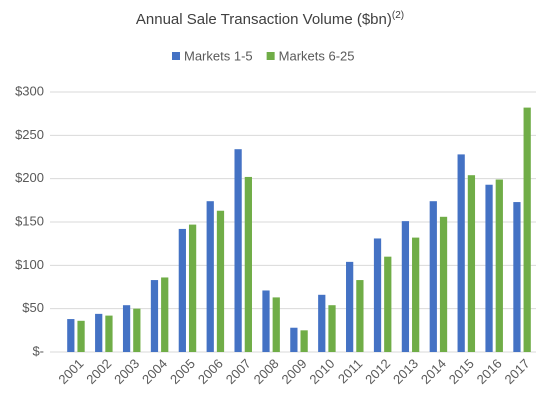 This screenshot has height=402, width=539. Describe the element at coordinates (317, 55) in the screenshot. I see `legend-label: Markets 6-25` at that location.